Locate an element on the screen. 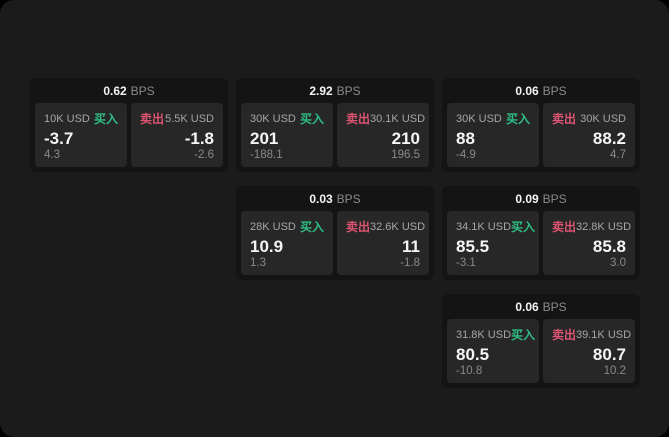 This screenshot has height=437, width=669. buy-delta: -188.1 is located at coordinates (266, 154).